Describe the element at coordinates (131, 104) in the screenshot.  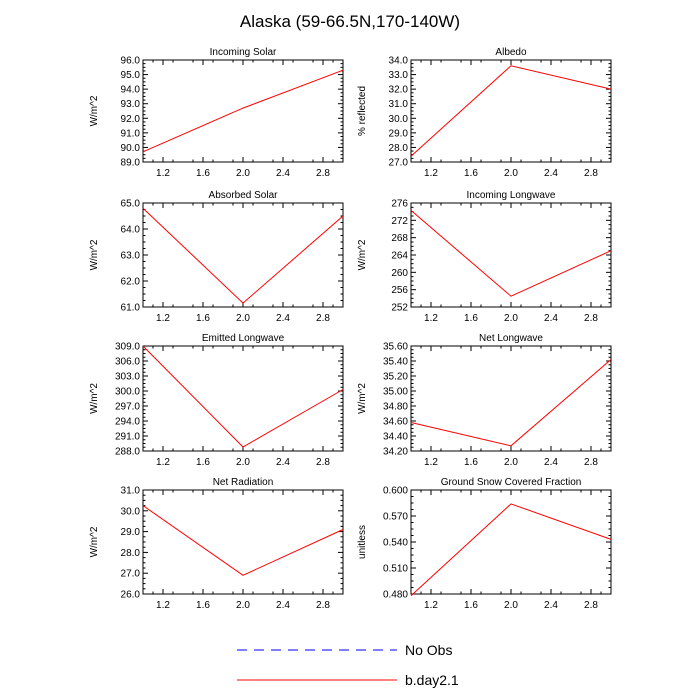
I see `y-tick-label: 93.0` at that location.